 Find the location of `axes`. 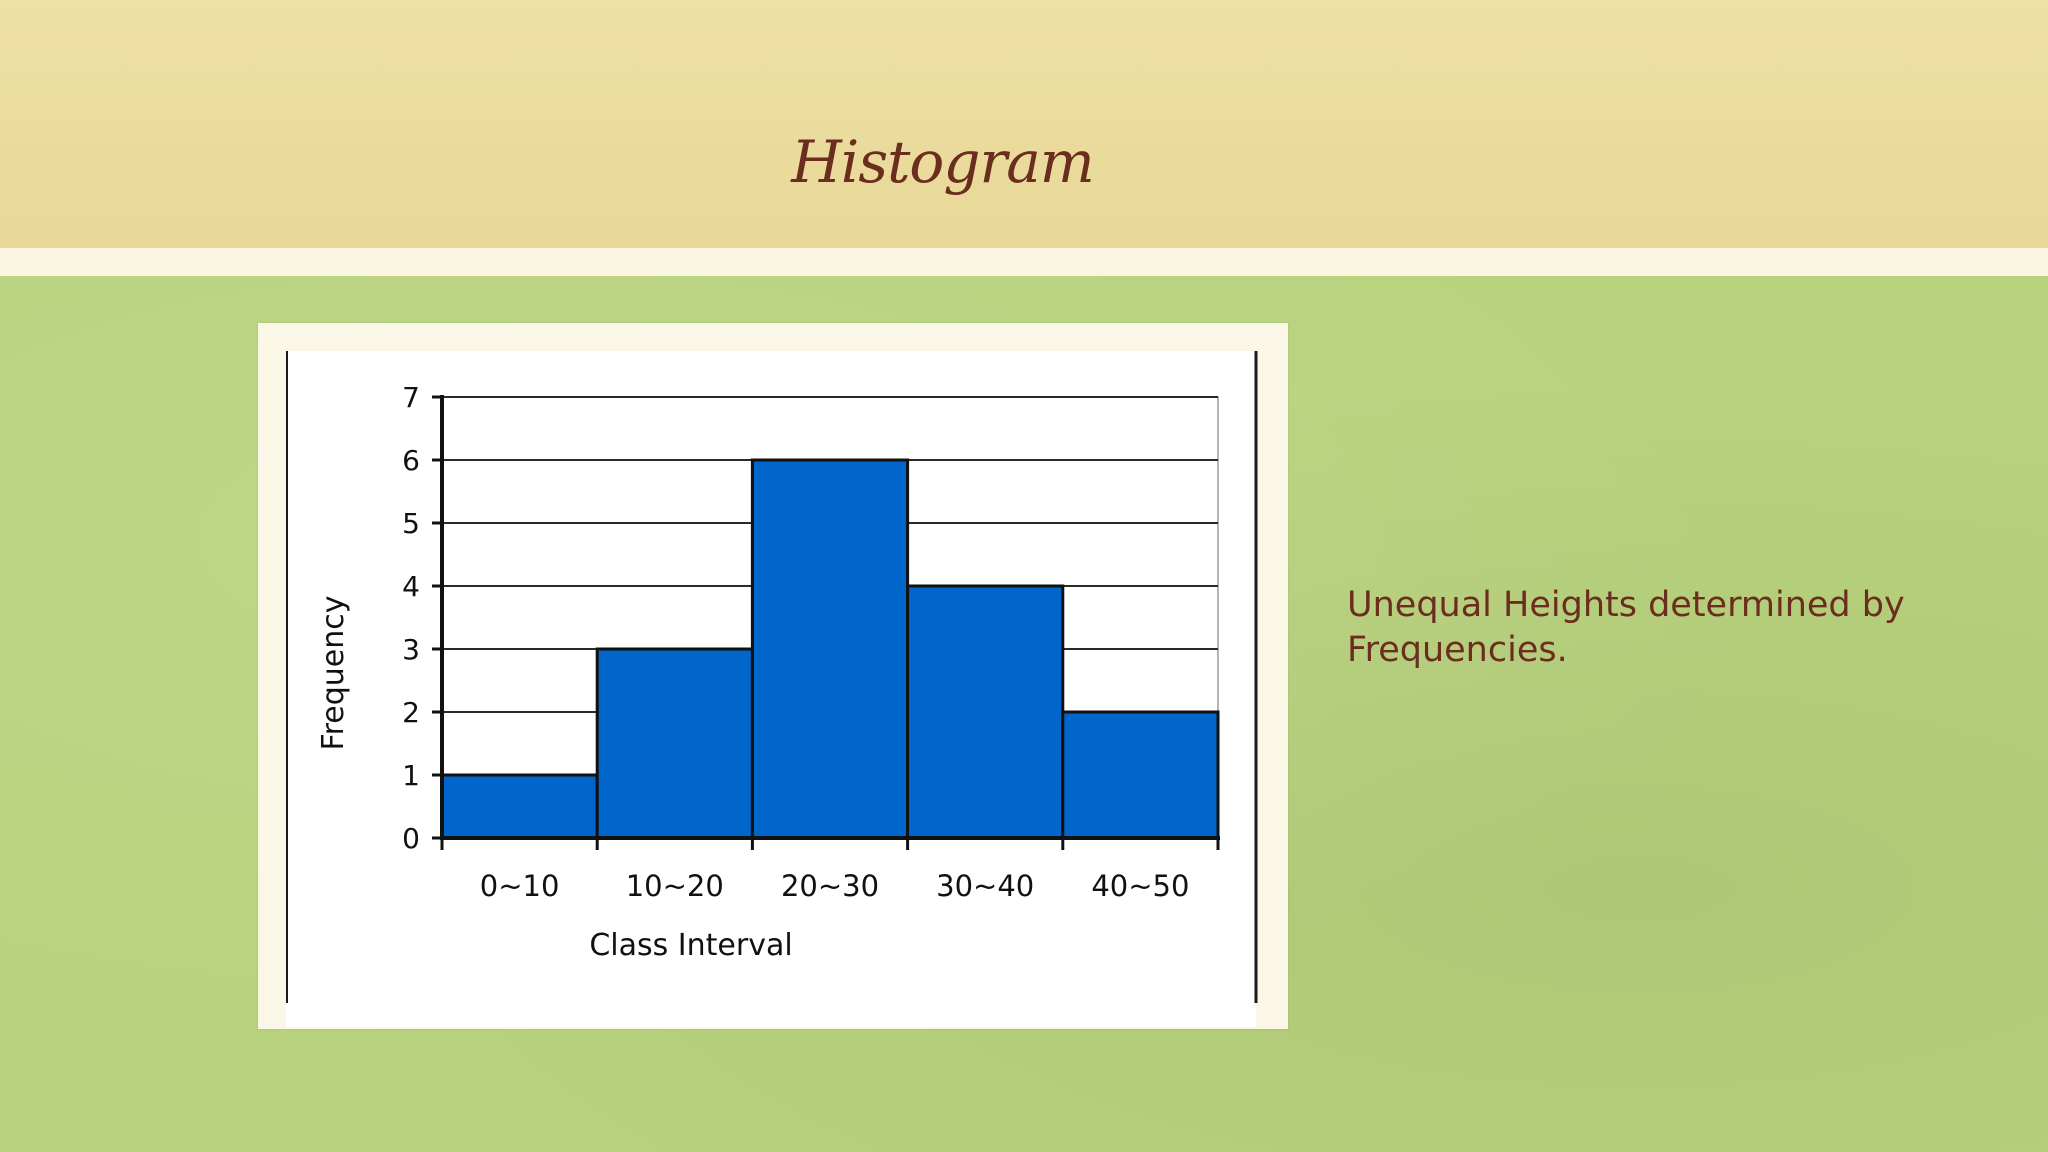

axes is located at coordinates (830, 617).